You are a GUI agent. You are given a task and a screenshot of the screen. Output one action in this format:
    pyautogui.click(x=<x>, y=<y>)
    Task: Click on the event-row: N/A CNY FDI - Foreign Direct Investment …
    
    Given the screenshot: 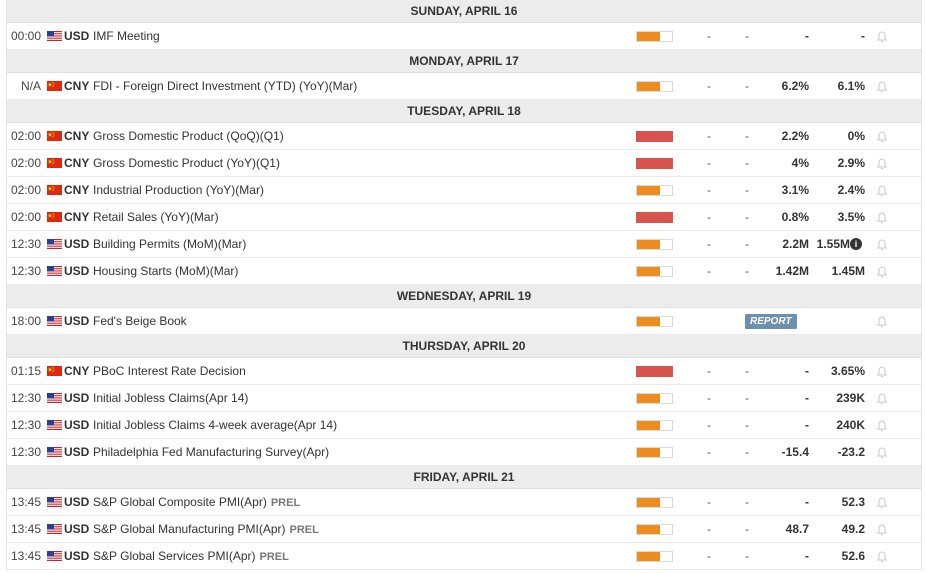 What is the action you would take?
    pyautogui.click(x=464, y=86)
    